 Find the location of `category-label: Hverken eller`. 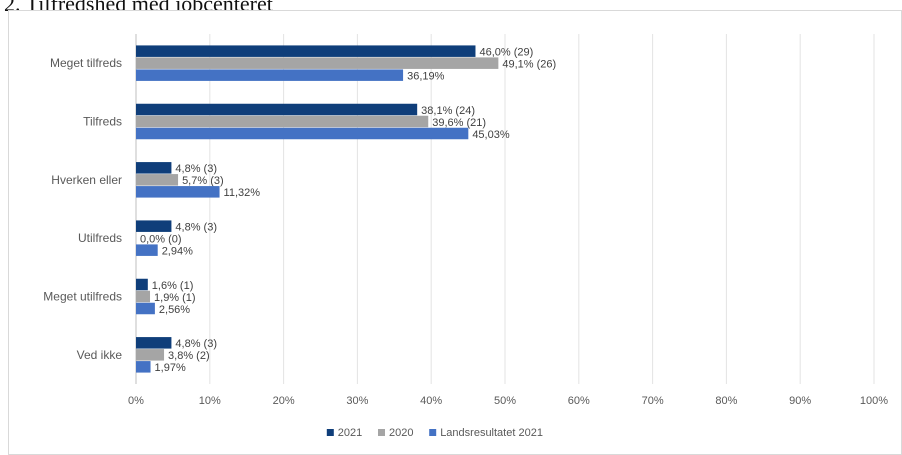

category-label: Hverken eller is located at coordinates (86, 180).